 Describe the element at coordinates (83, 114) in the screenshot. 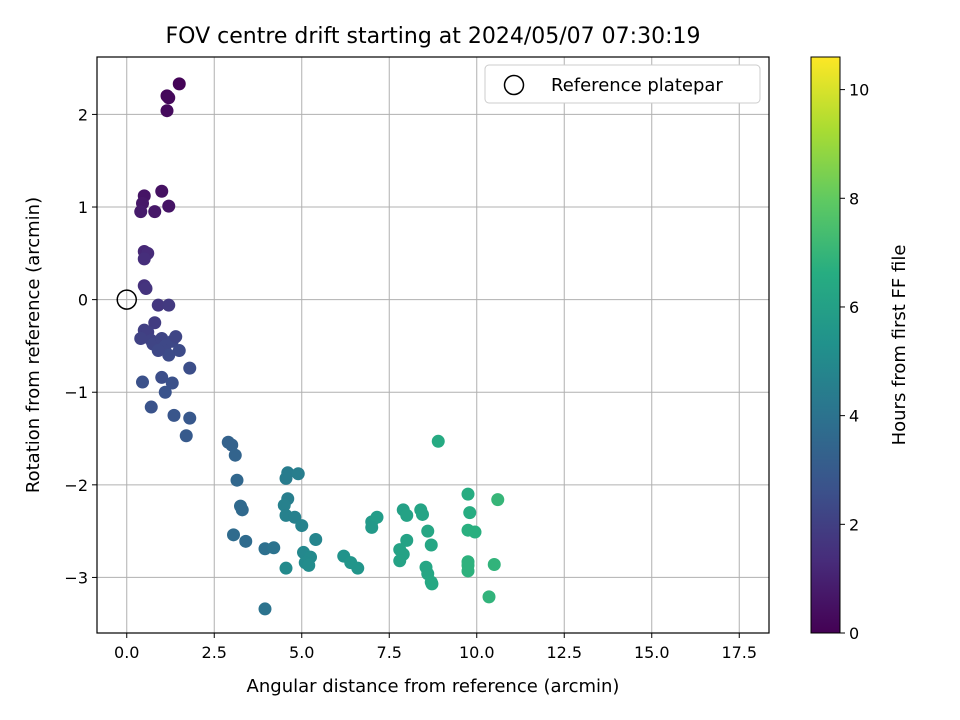

I see `y-tick-label: 2` at that location.